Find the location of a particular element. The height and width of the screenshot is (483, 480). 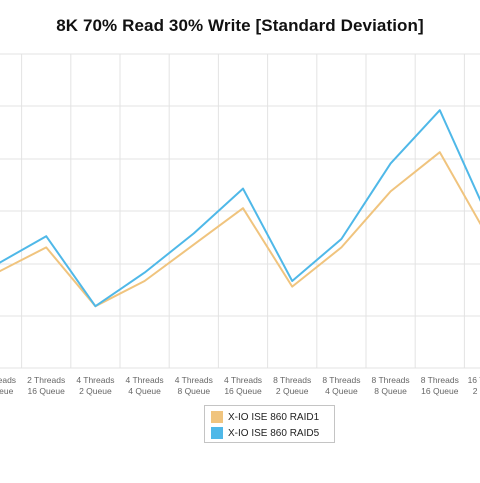

legend-label-raid5: X-IO ISE 860 RAID5 is located at coordinates (274, 433).